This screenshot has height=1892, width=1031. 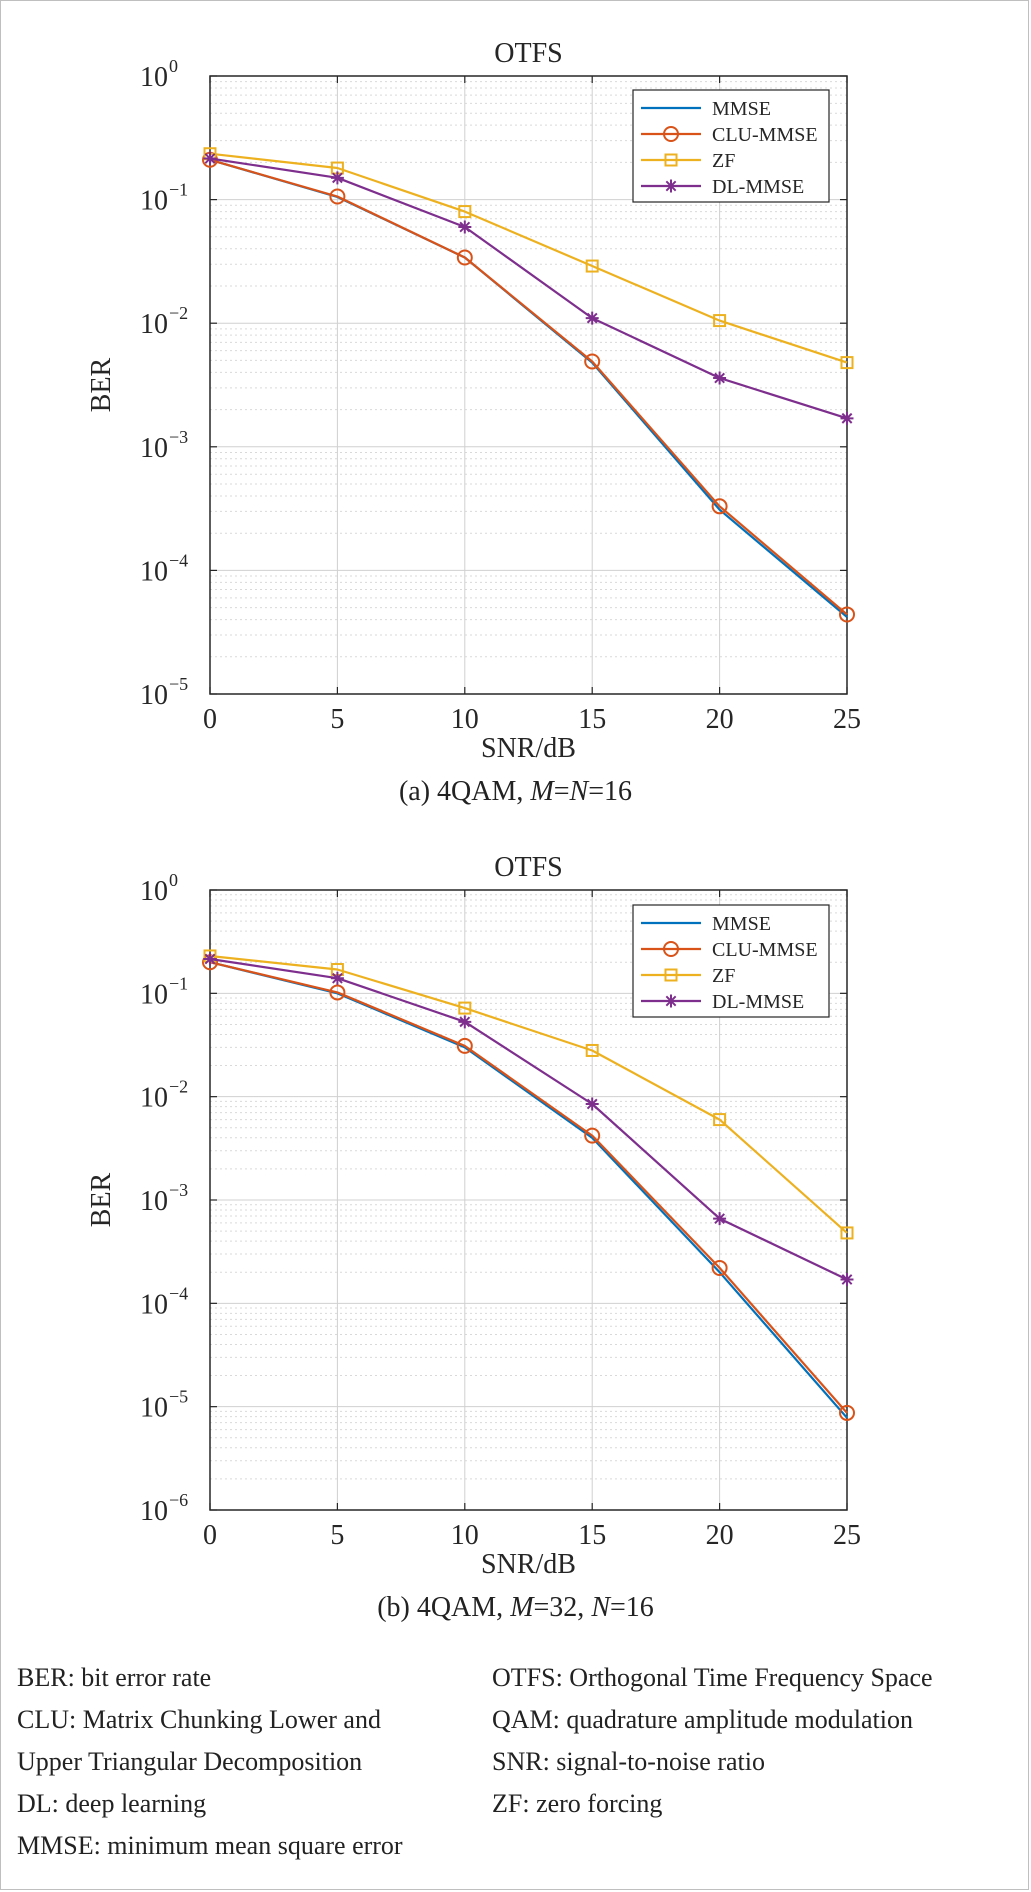 What do you see at coordinates (199, 1719) in the screenshot?
I see `abbr-left-1: CLU: Matrix Chunking Lower and` at bounding box center [199, 1719].